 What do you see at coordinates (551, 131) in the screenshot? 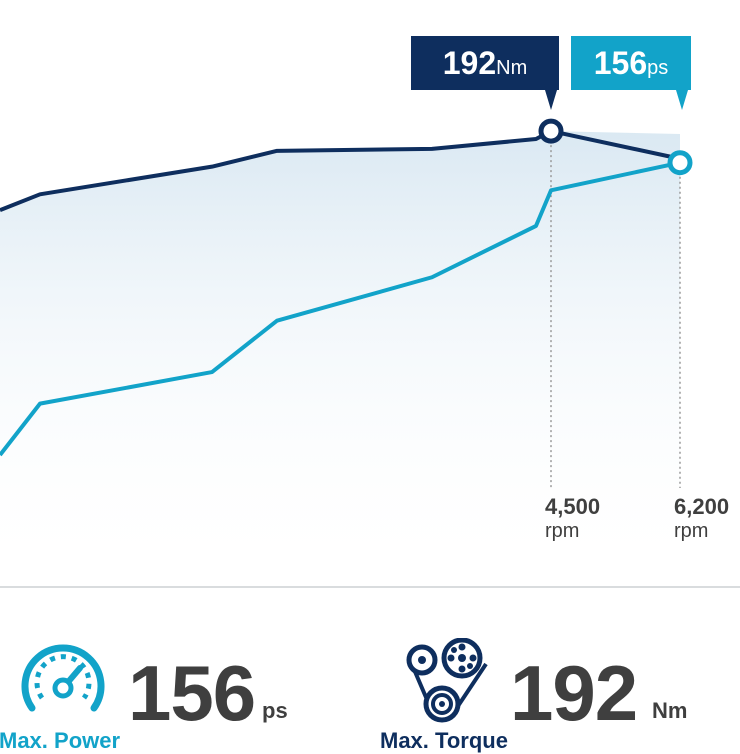
I see `torque-peak-marker` at bounding box center [551, 131].